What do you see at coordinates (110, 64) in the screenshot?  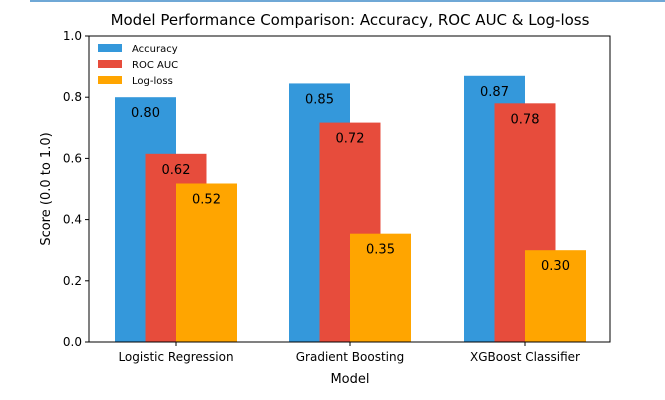 I see `legend-swatch-roc-auc` at bounding box center [110, 64].